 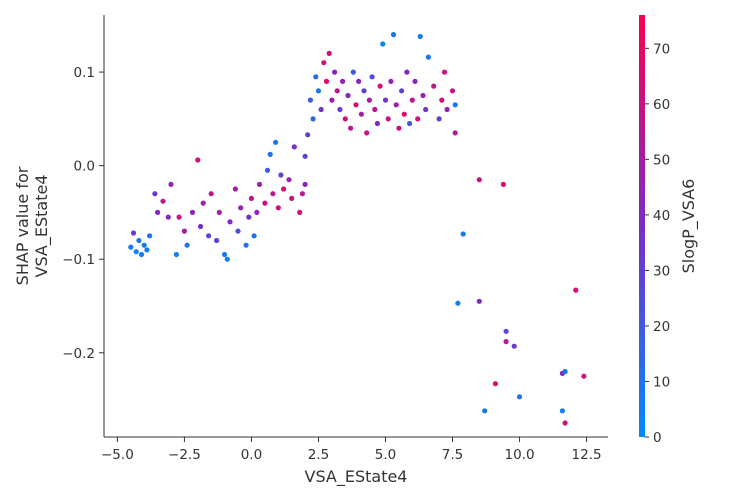 What do you see at coordinates (657, 243) in the screenshot?
I see `colorbar-ticks: 0 10 20 30 40 50 60 70` at bounding box center [657, 243].